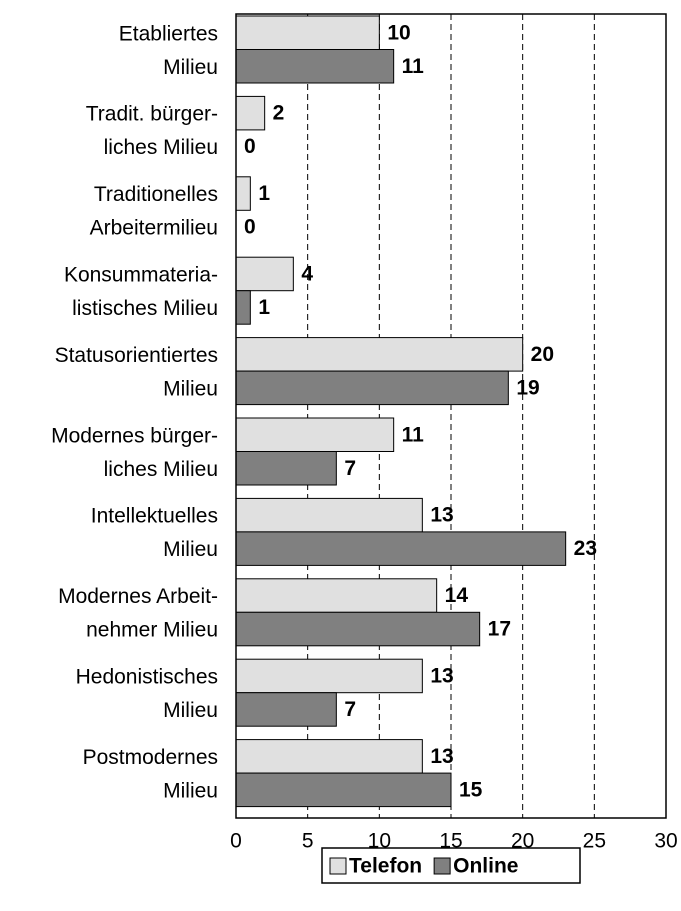 The image size is (681, 911). What do you see at coordinates (471, 789) in the screenshot?
I see `value-label: 15` at bounding box center [471, 789].